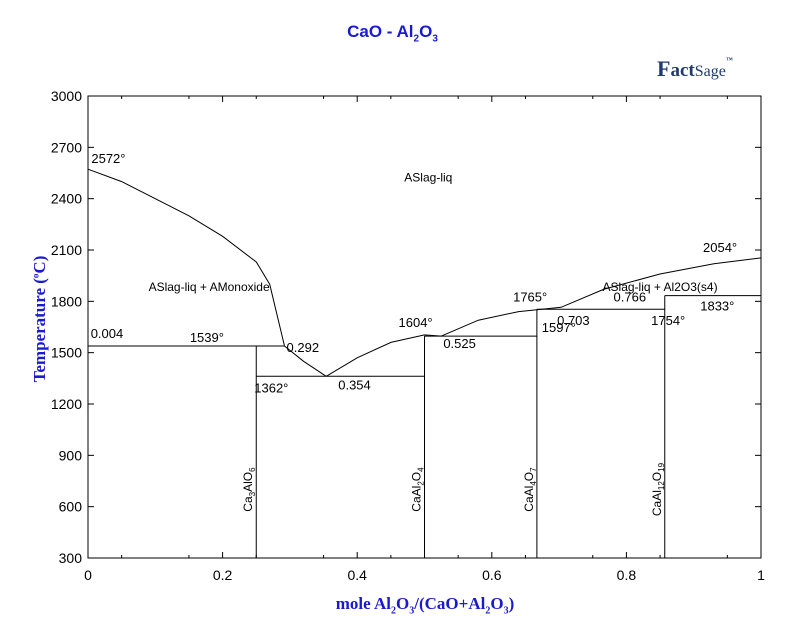  Describe the element at coordinates (627, 575) in the screenshot. I see `x-tick-label: 0.8` at that location.